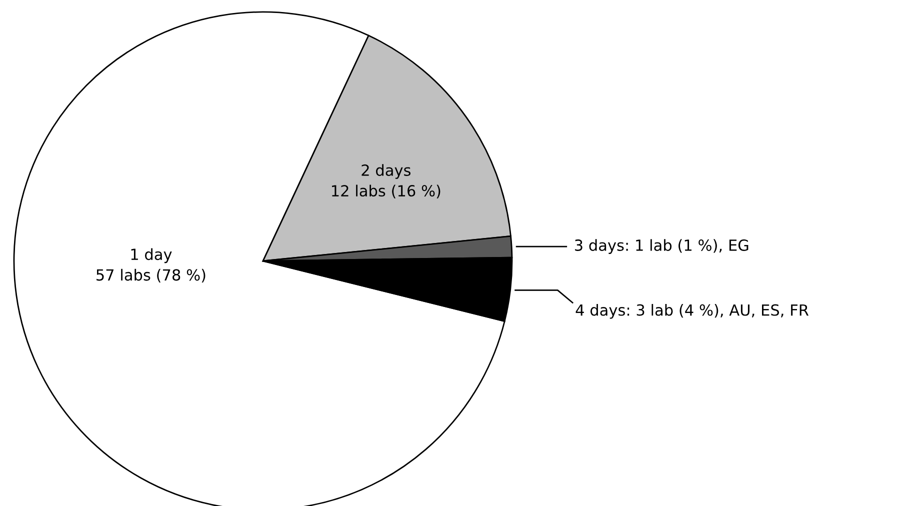  I want to click on slice-label: 1 day 57 labs (78 %), so click(151, 265).